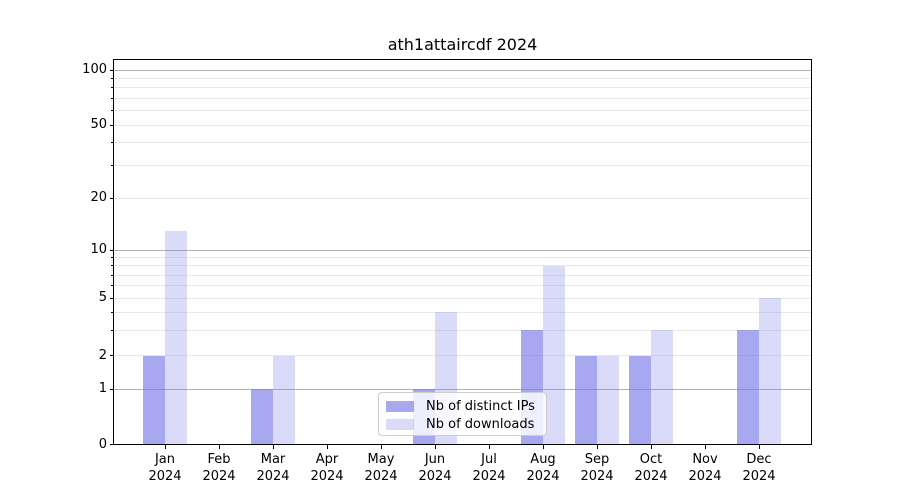 This screenshot has height=500, width=900. What do you see at coordinates (102, 355) in the screenshot?
I see `y-tick-label: 2` at bounding box center [102, 355].